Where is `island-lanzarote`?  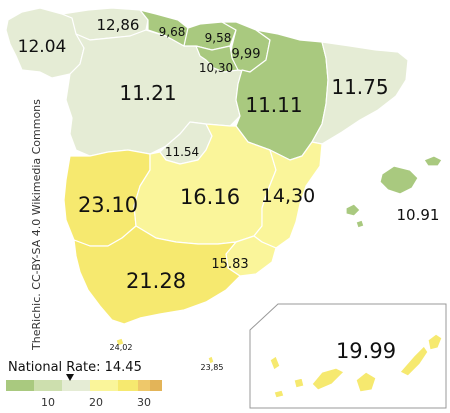
island-lanzarote is located at coordinates (435, 342).